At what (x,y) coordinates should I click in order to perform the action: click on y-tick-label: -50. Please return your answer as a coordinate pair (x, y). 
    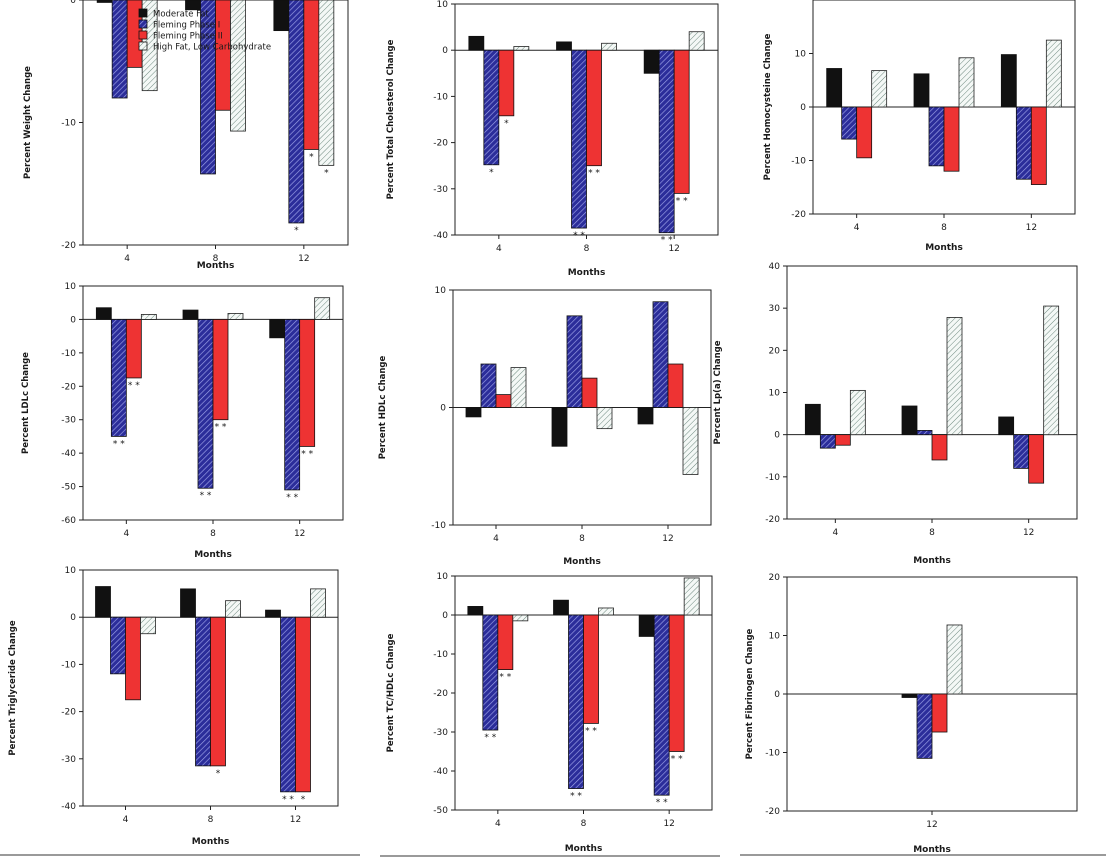
    Looking at the image, I should click on (440, 811).